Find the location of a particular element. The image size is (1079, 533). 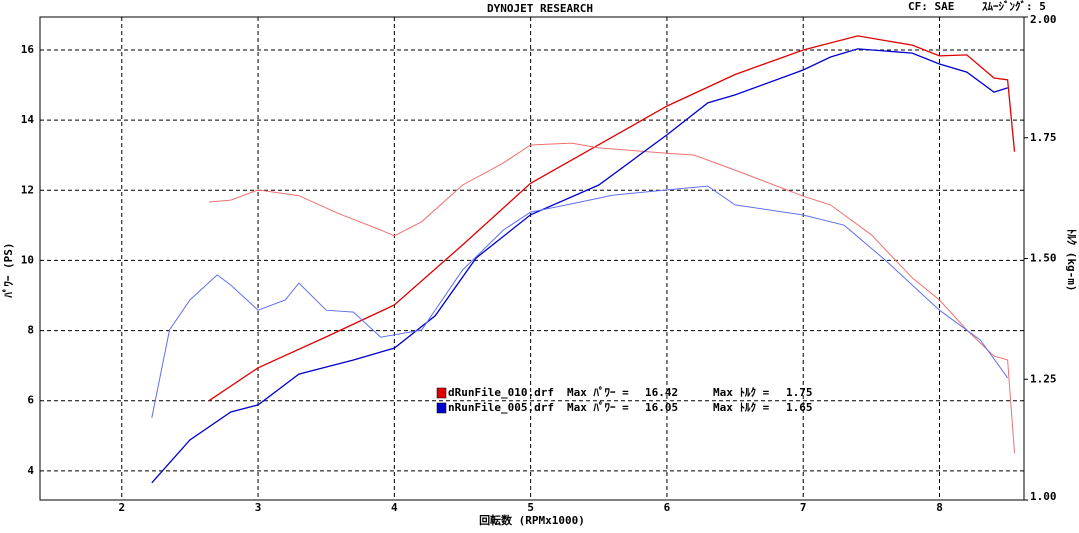

y-tick-label: 14 is located at coordinates (28, 119).